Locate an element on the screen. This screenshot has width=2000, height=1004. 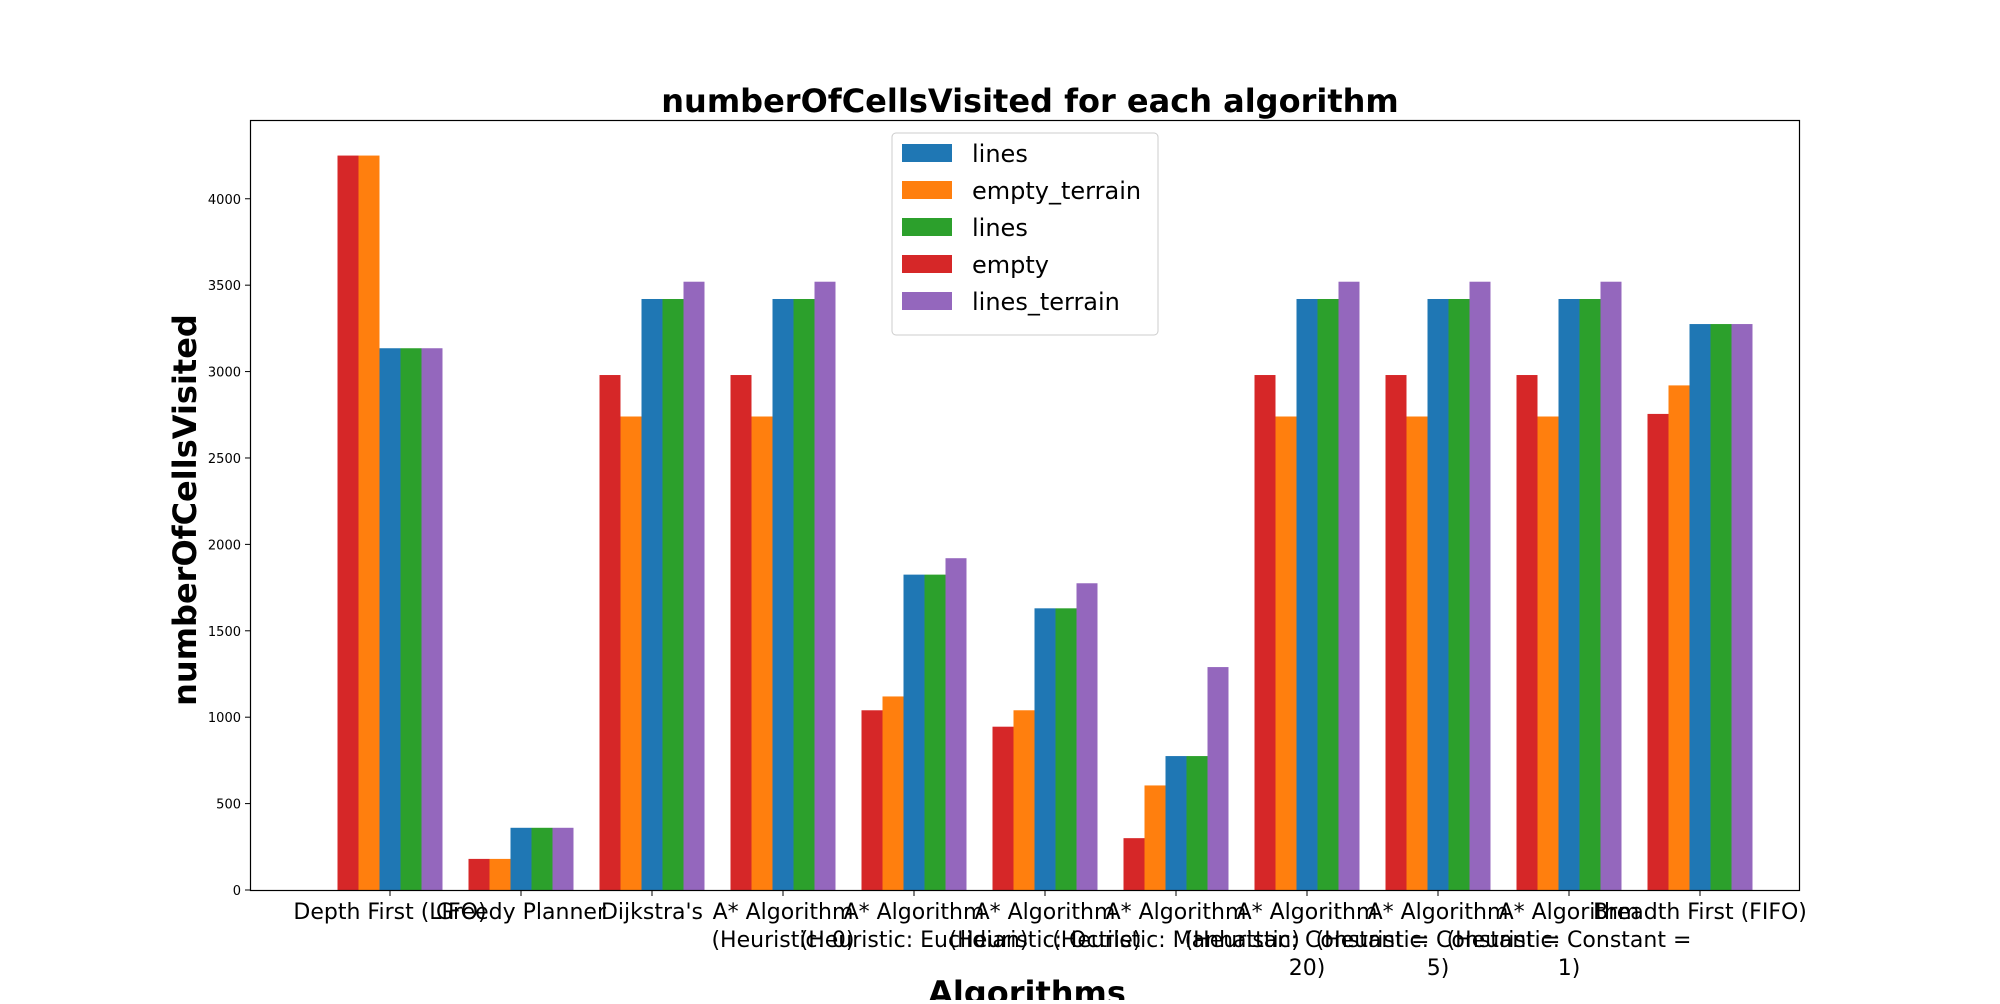
legend-label-empty: empty is located at coordinates (1010, 265).